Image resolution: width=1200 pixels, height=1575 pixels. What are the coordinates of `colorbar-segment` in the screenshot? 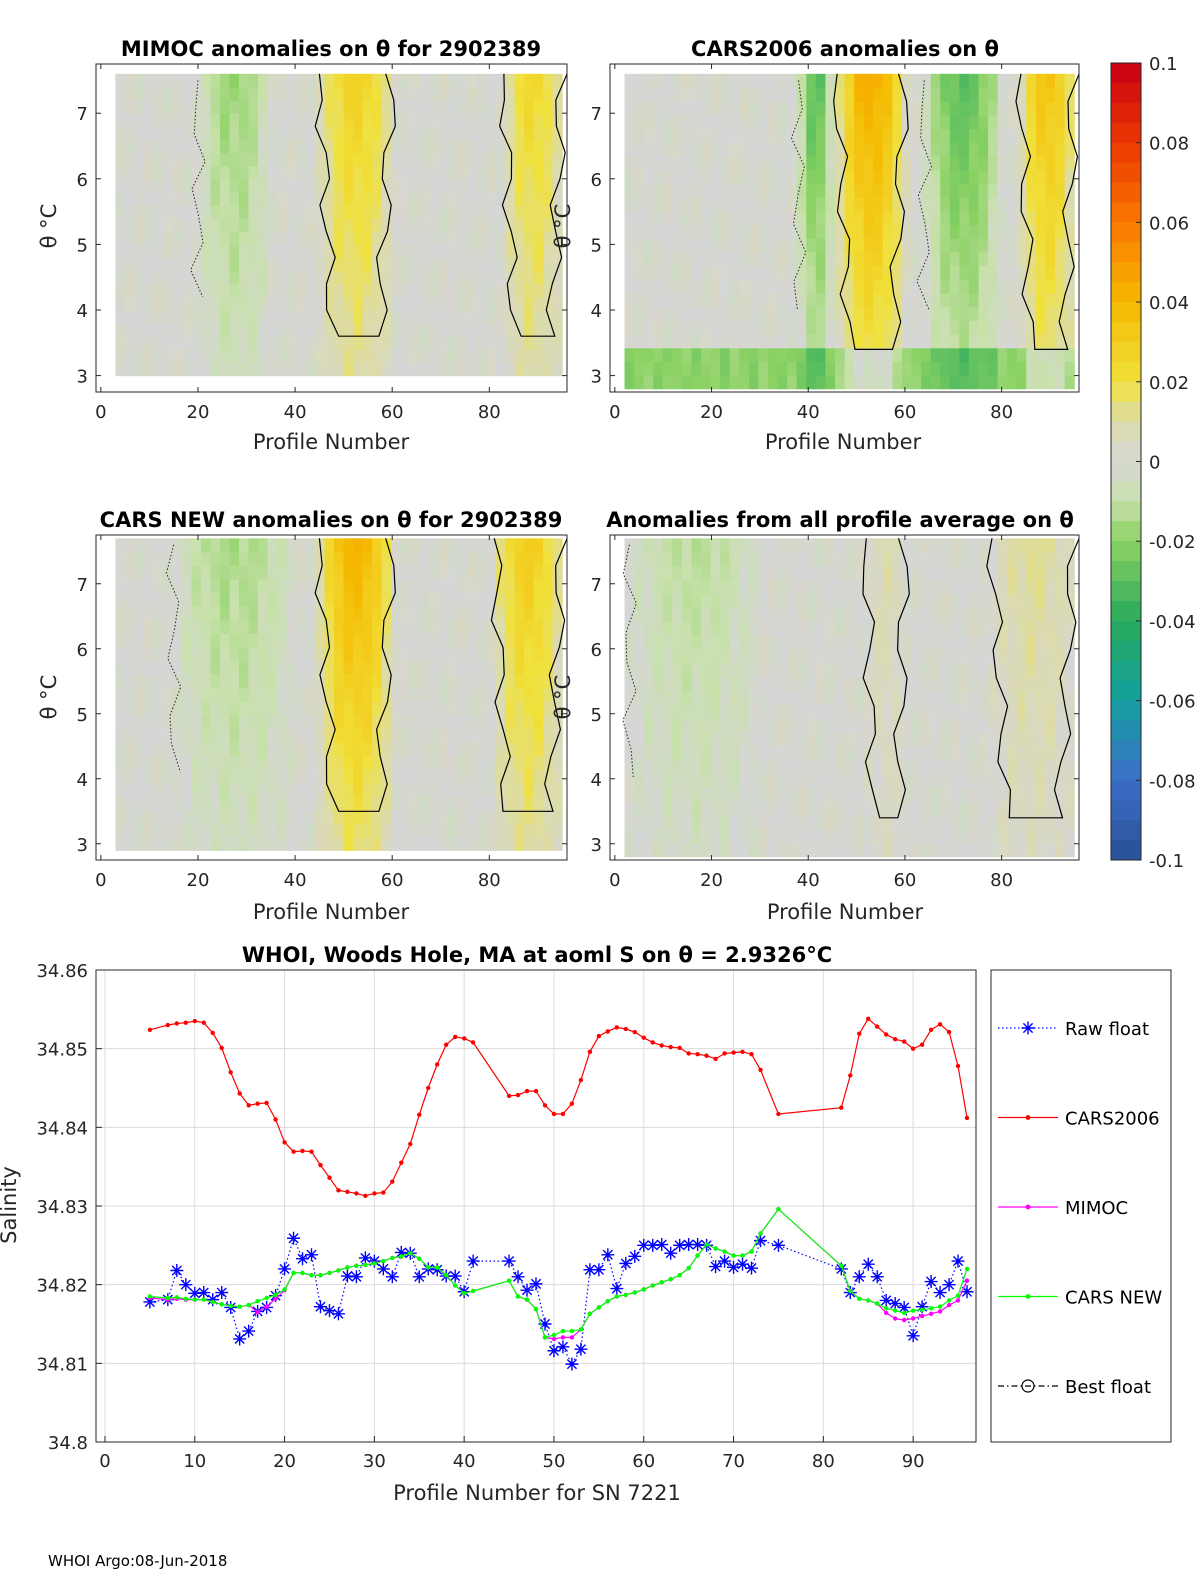 It's located at (1126, 153).